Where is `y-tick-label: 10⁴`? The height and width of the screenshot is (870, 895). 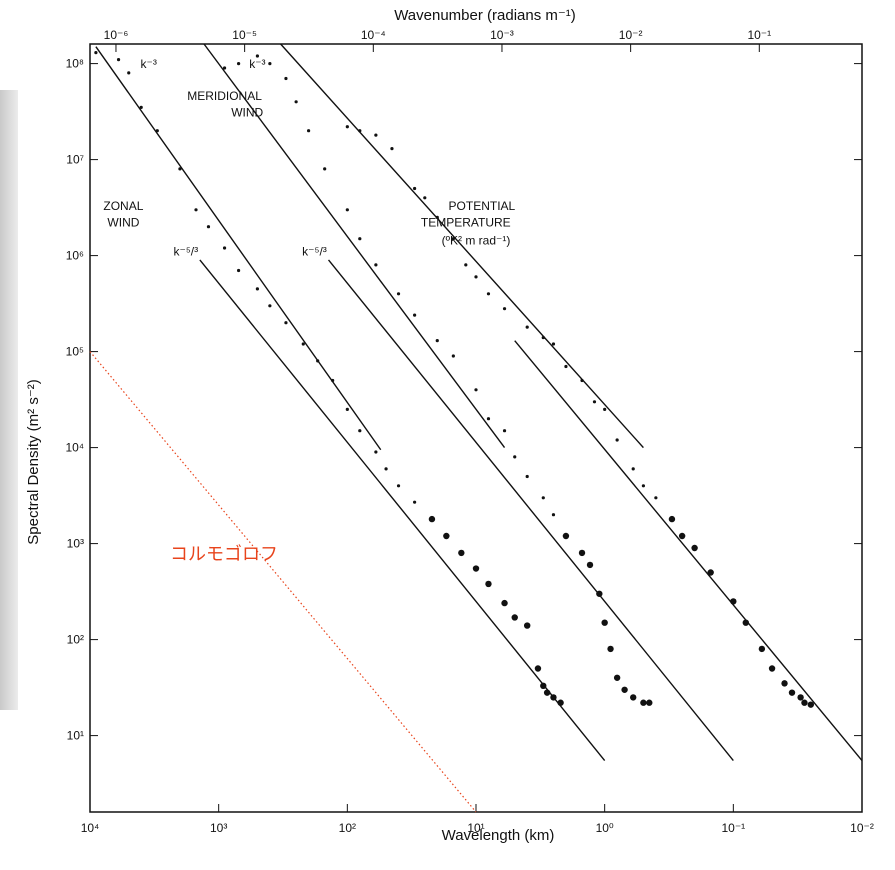 y-tick-label: 10⁴ is located at coordinates (74, 448).